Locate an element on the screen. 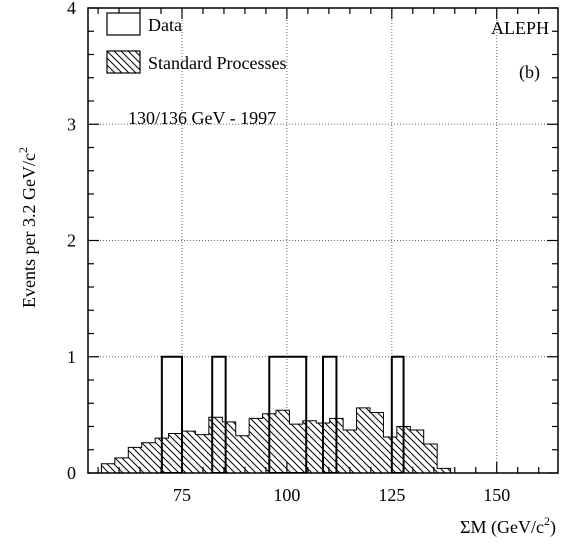 This screenshot has height=545, width=571. x-tick-label: 100 is located at coordinates (286, 495).